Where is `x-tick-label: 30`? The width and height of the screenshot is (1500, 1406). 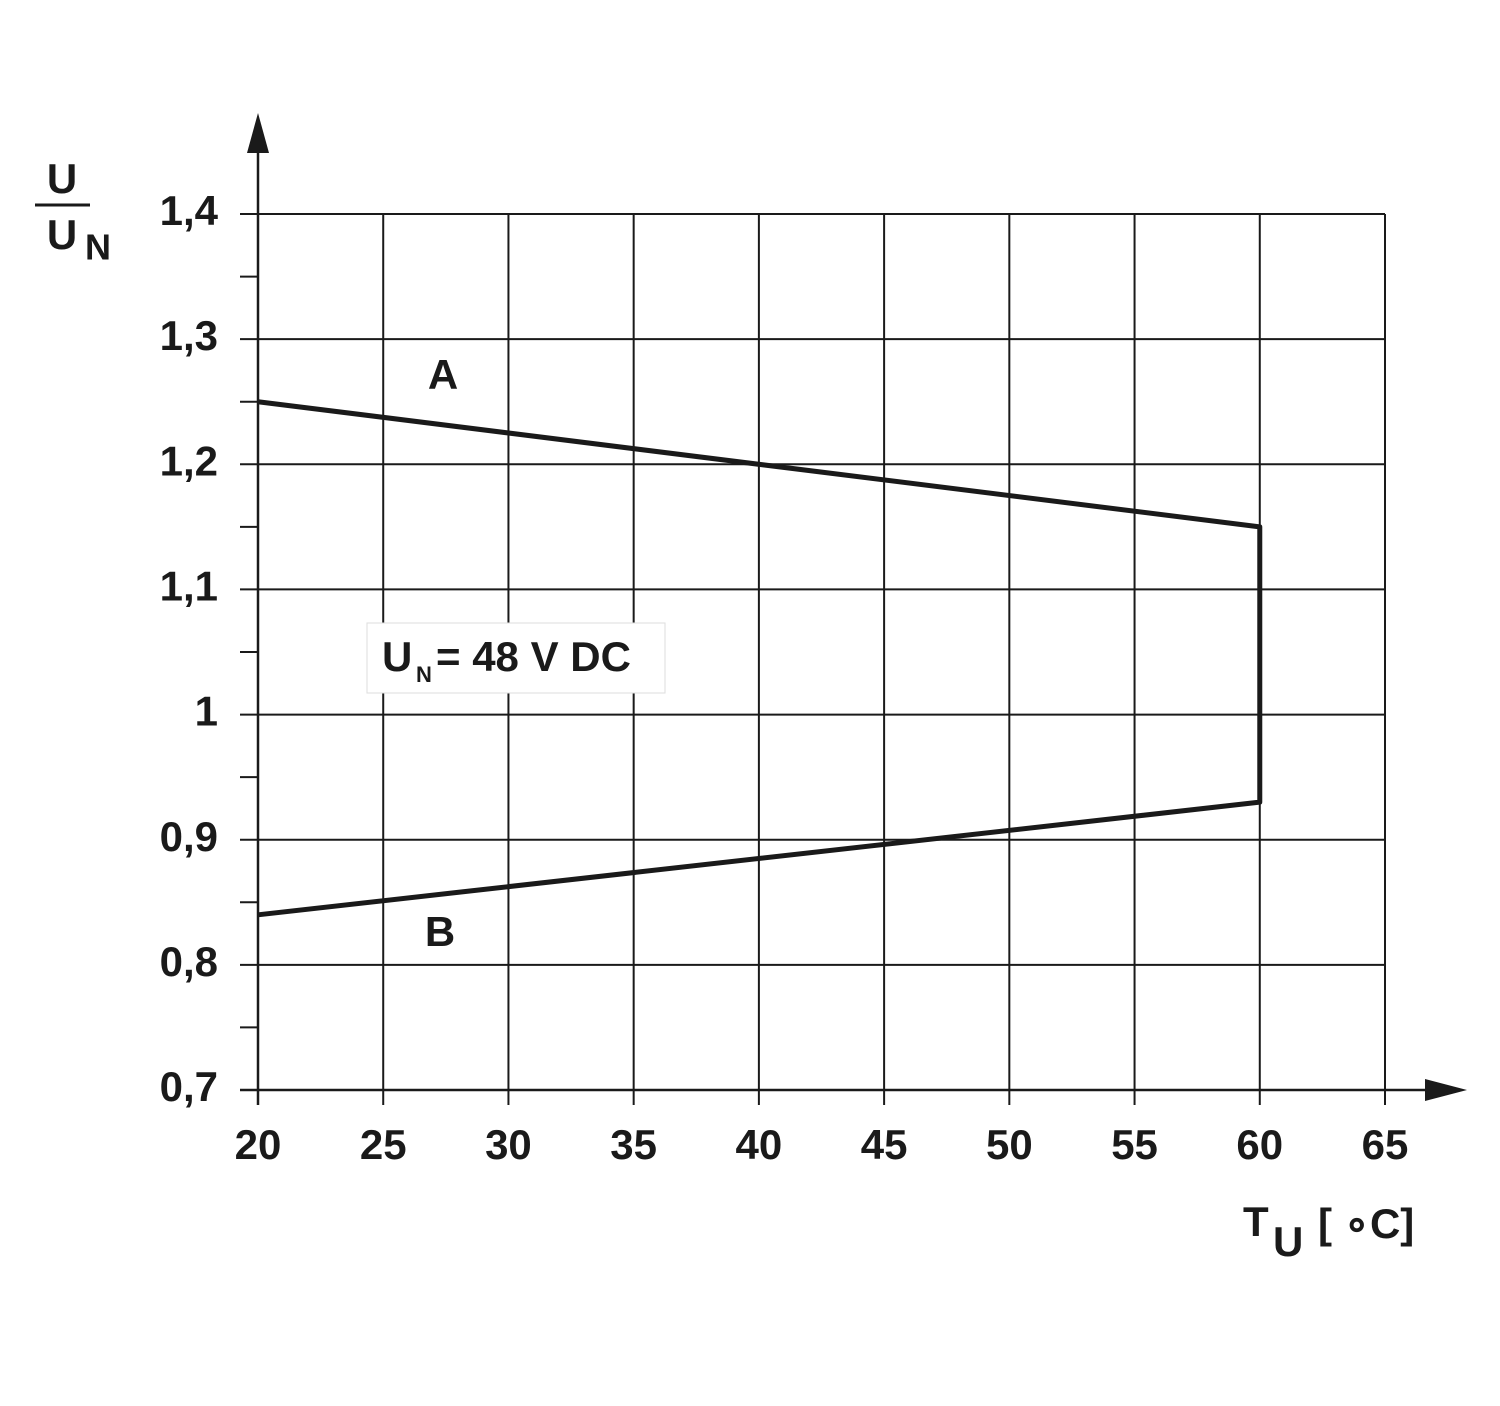
x-tick-label: 30 is located at coordinates (508, 1144).